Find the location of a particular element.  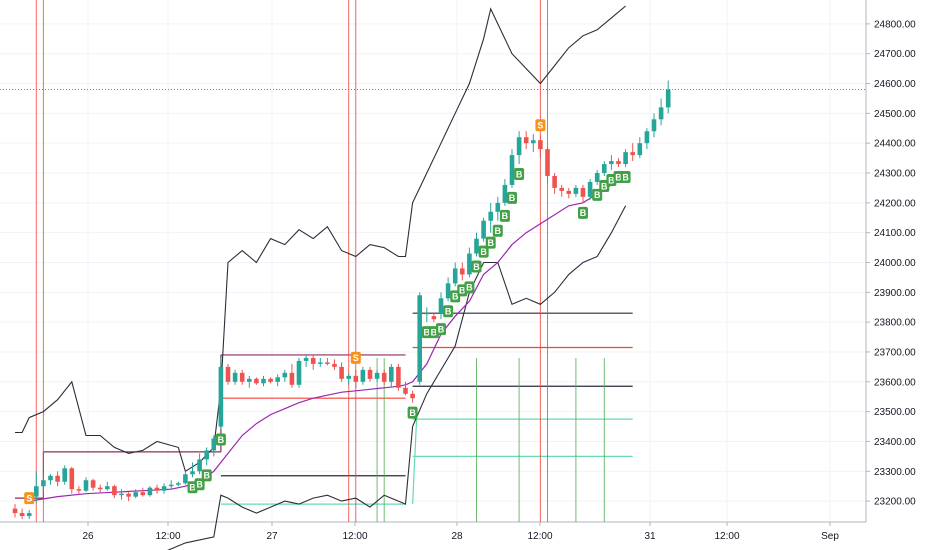

y-tick-label: 23300.00 is located at coordinates (895, 472).